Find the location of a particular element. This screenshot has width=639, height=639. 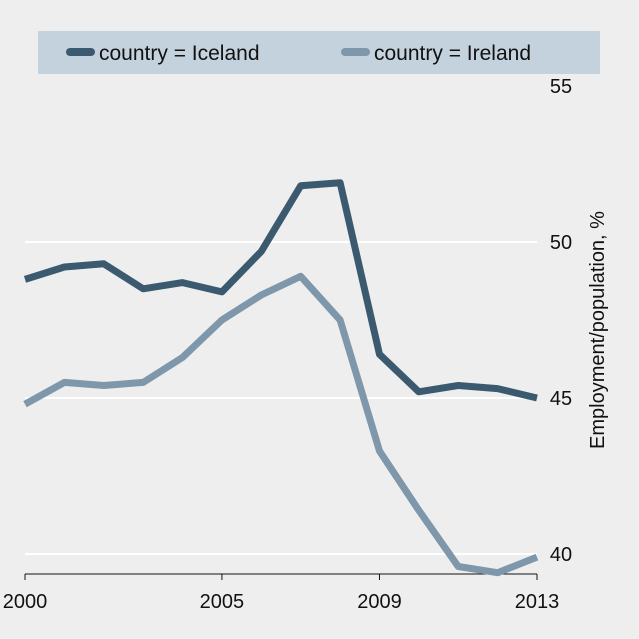

legend: country = Iceland country = Ireland is located at coordinates (319, 52).